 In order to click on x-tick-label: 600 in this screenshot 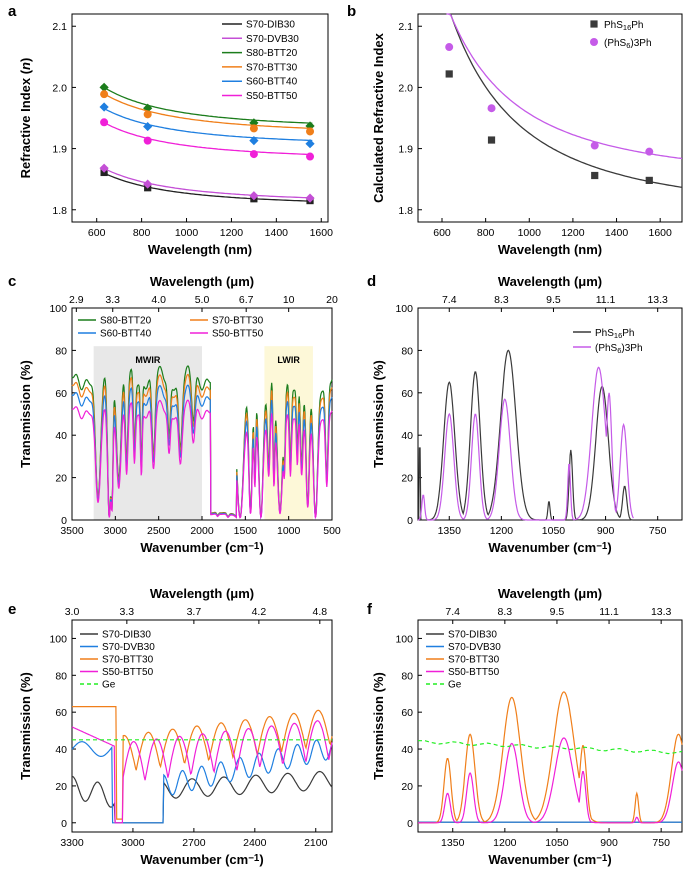, I will do `click(97, 233)`.